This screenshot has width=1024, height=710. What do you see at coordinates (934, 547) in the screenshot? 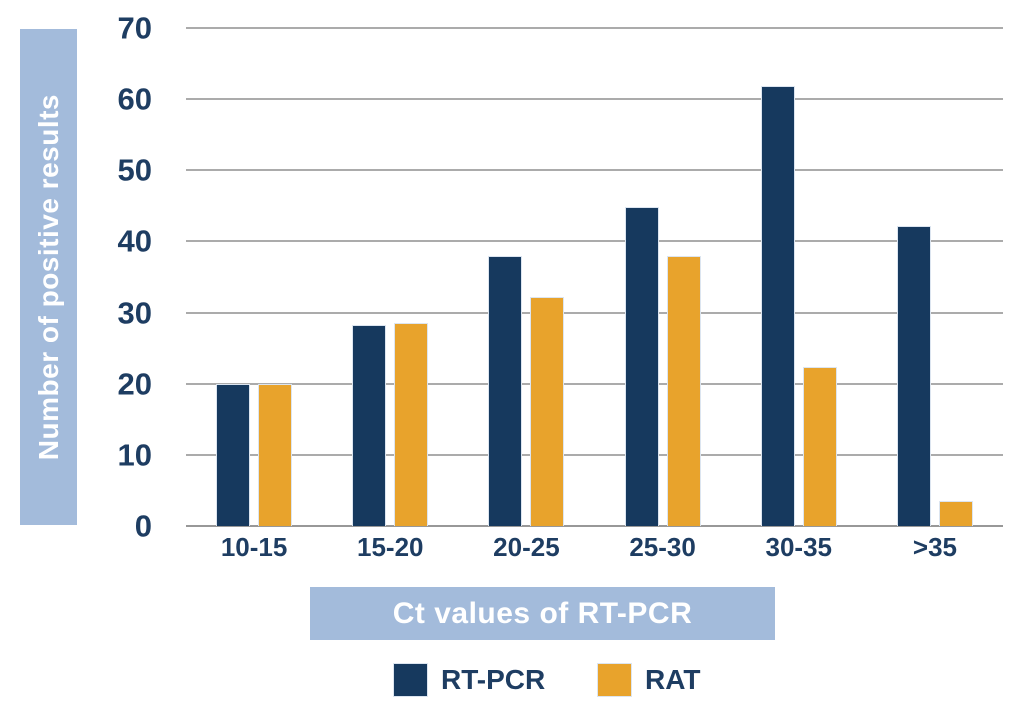
I see `x-tick-label->35: >35` at bounding box center [934, 547].